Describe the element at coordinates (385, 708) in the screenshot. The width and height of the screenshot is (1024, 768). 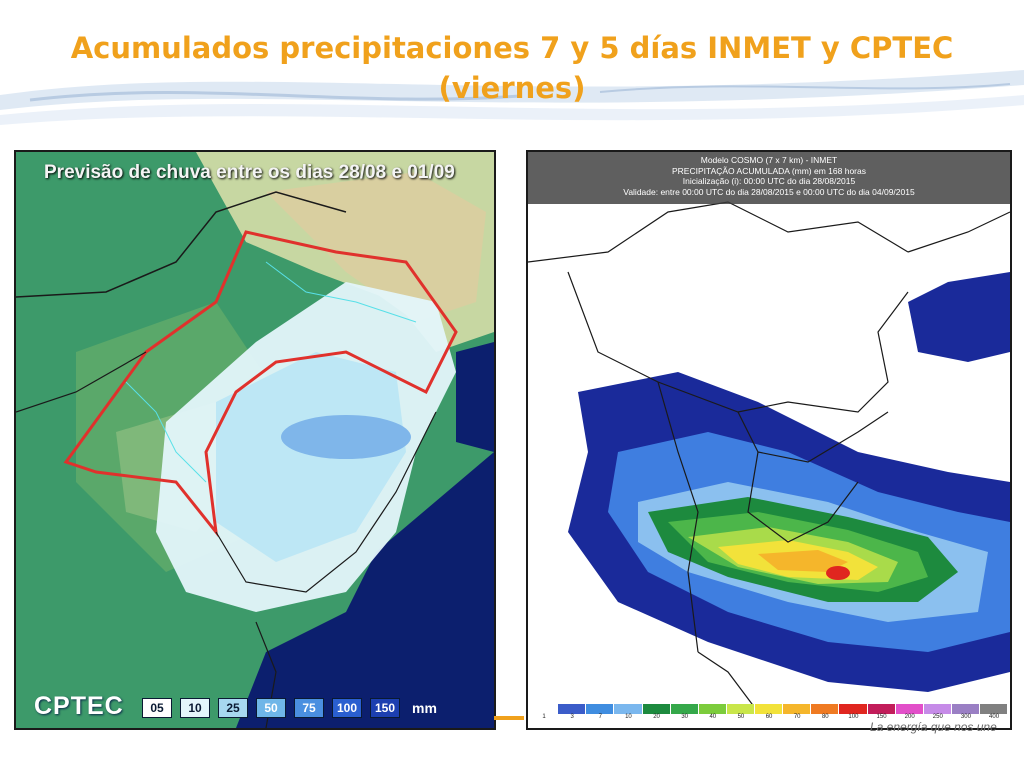
I see `cptec-legend-item: 150` at that location.